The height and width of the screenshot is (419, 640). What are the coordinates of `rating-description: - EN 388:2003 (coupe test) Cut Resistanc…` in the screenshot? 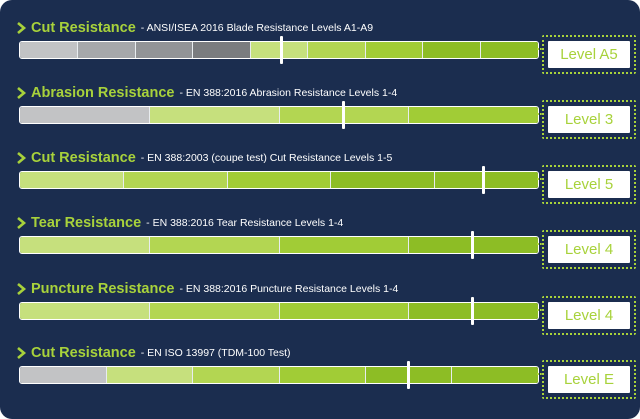 It's located at (266, 158).